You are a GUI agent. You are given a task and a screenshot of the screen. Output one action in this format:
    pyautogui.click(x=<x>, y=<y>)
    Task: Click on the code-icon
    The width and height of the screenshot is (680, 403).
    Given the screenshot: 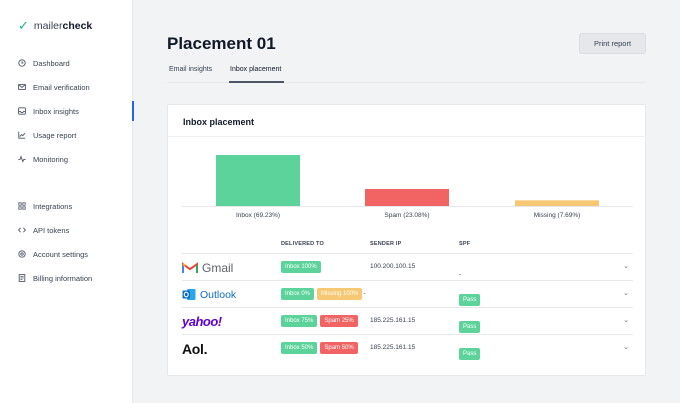 What is the action you would take?
    pyautogui.click(x=22, y=230)
    